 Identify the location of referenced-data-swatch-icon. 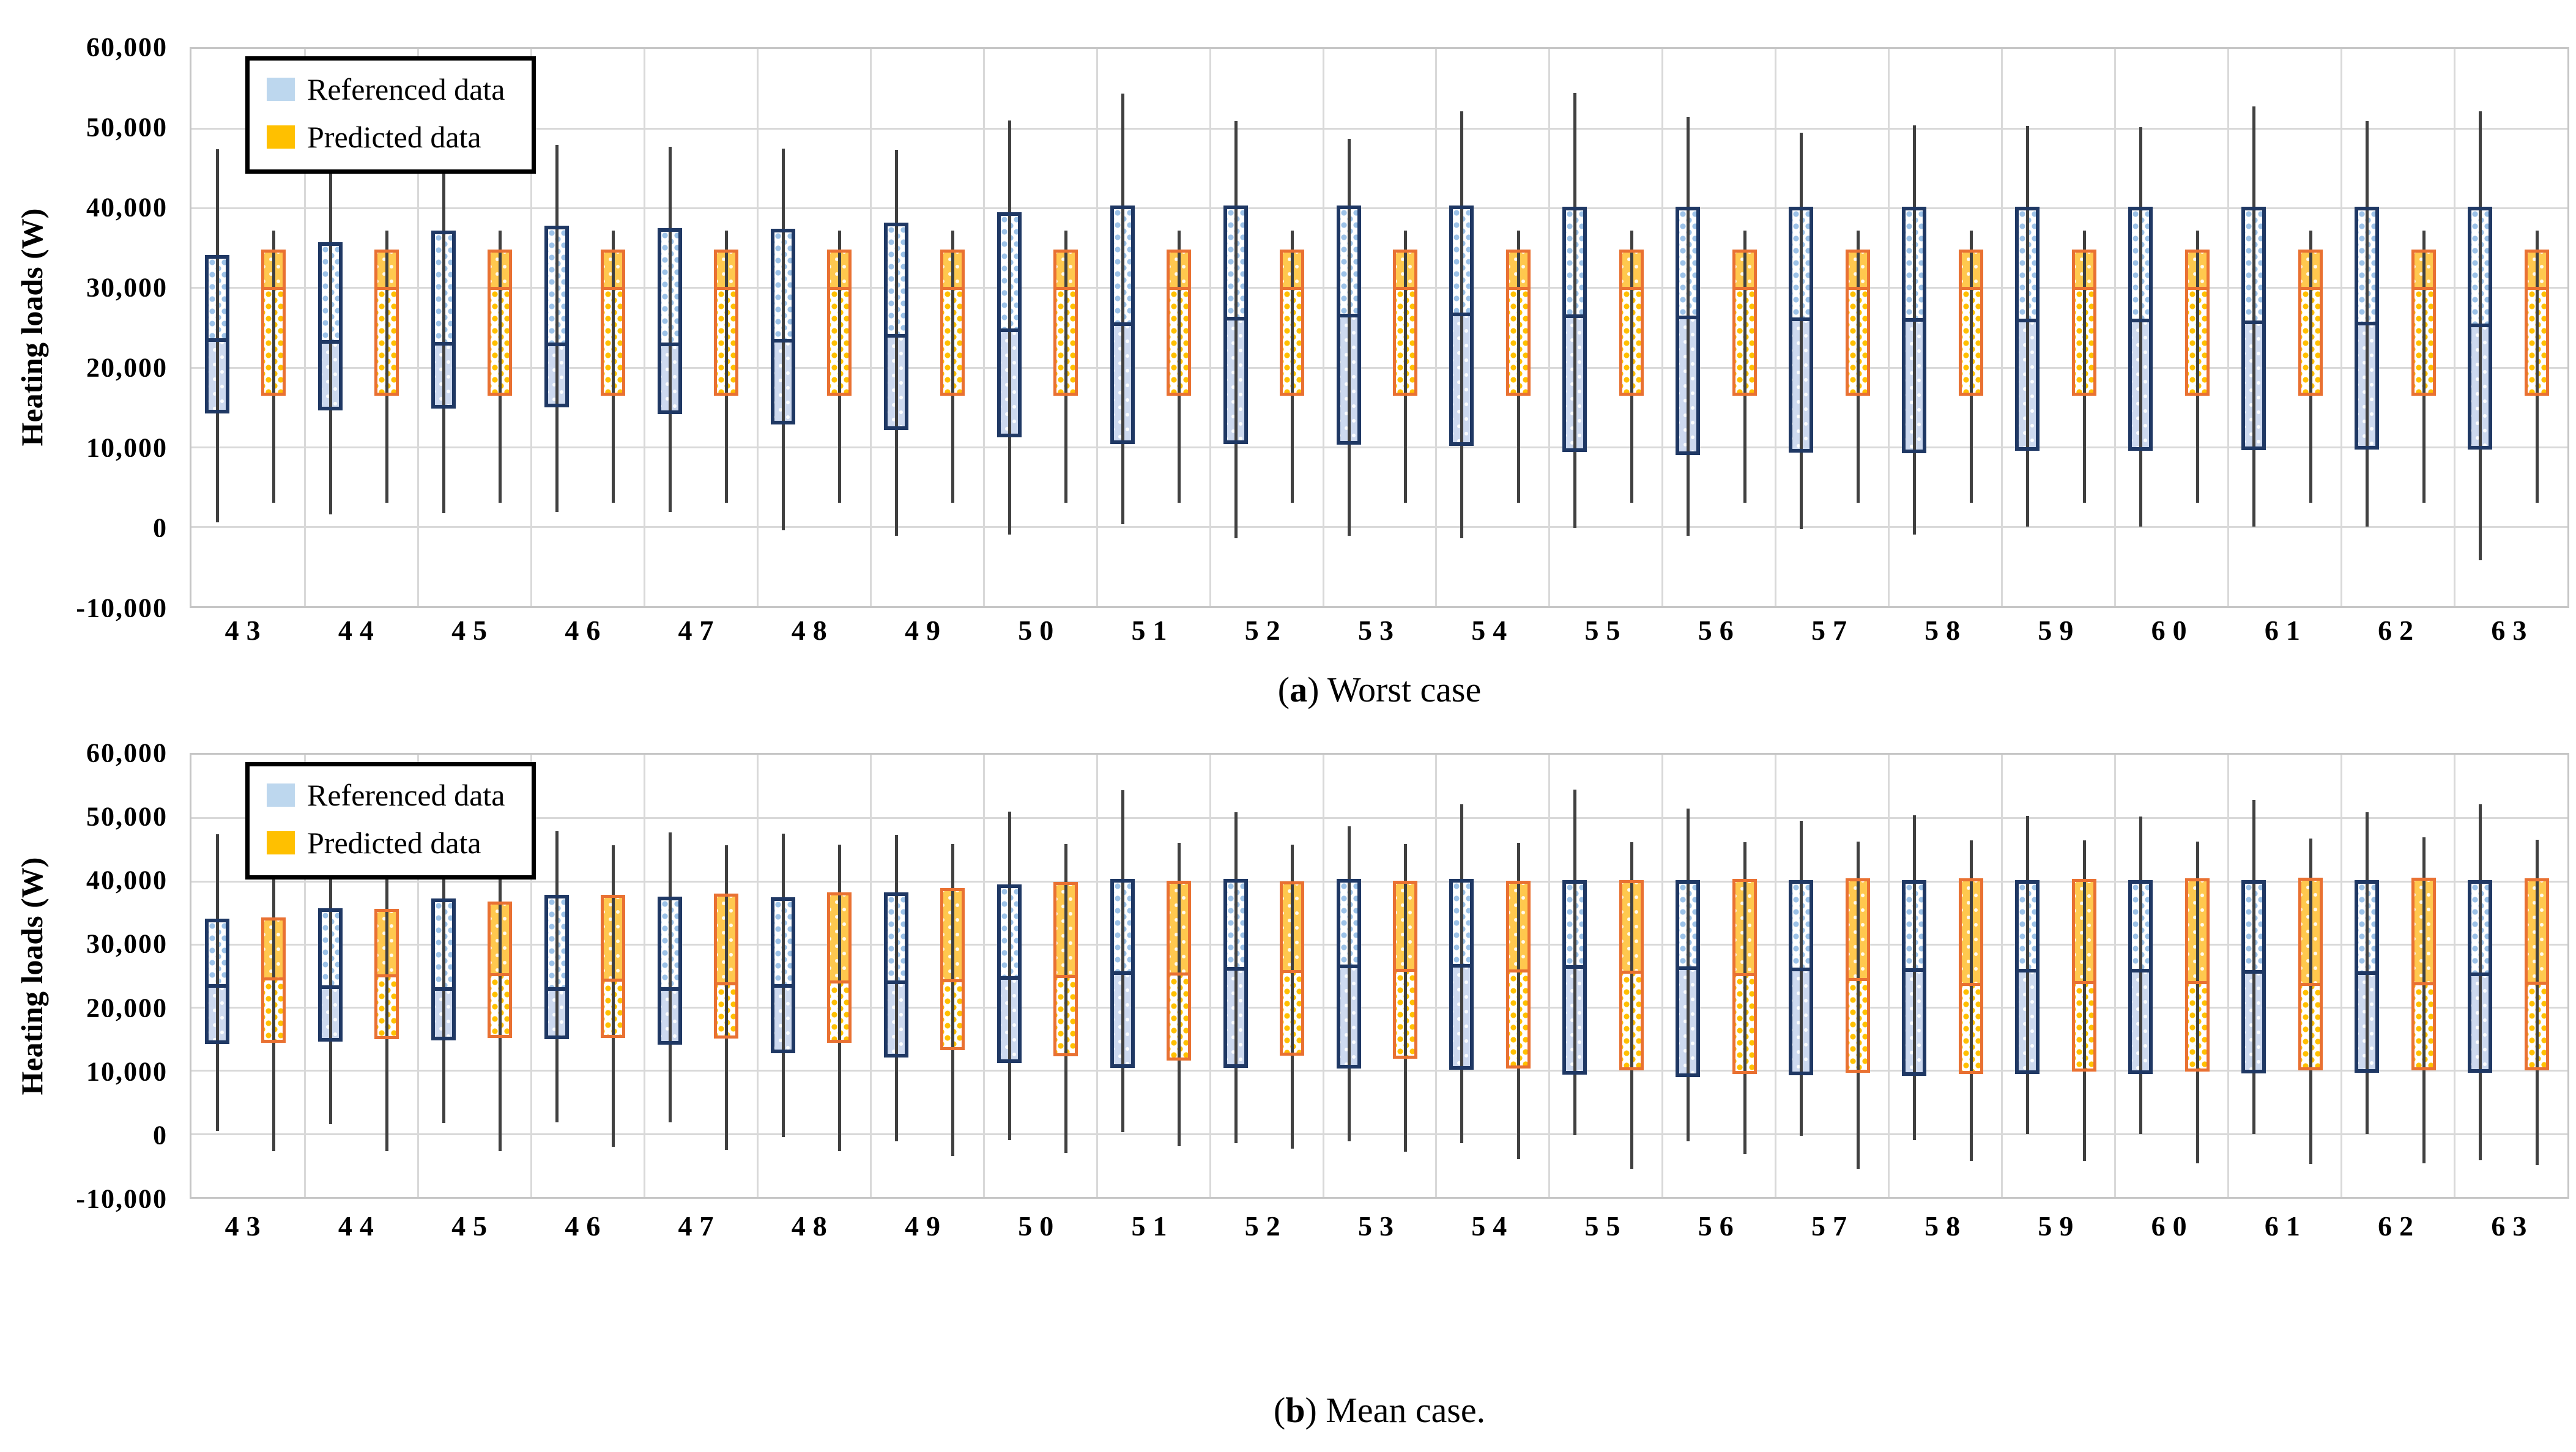
(281, 795).